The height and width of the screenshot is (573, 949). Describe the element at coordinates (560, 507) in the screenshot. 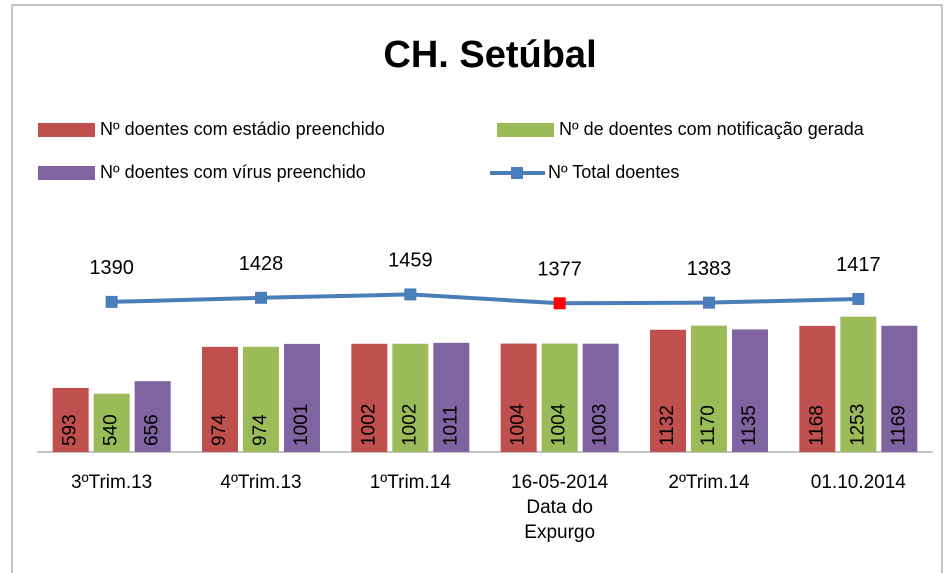

I see `x-tick-label: 16-05-2014 Data do Expurgo` at that location.